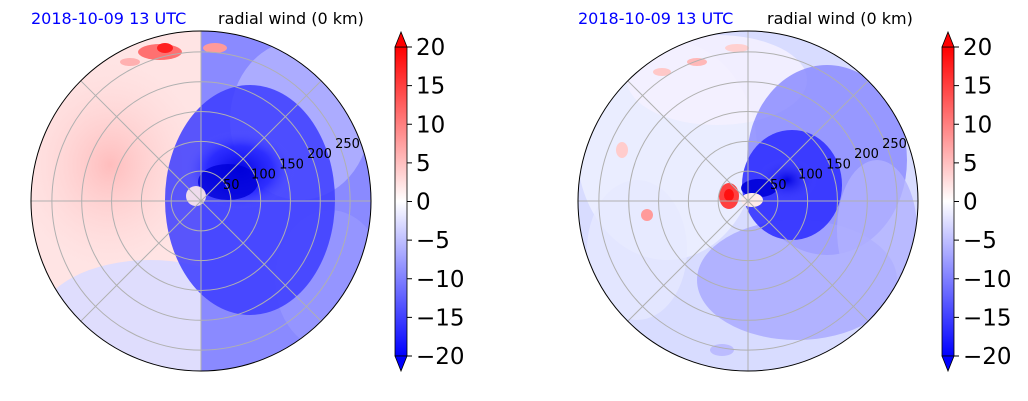 The image size is (1028, 401). What do you see at coordinates (810, 175) in the screenshot?
I see `chart-2-radial-tick-label: 100` at bounding box center [810, 175].